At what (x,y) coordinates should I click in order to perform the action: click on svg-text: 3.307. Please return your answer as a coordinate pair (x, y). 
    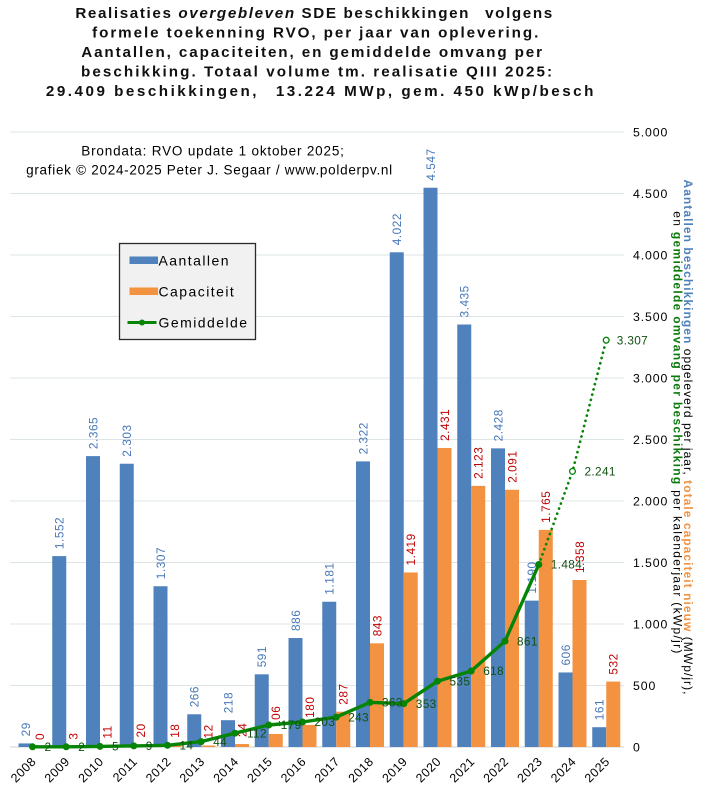
    Looking at the image, I should click on (632, 340).